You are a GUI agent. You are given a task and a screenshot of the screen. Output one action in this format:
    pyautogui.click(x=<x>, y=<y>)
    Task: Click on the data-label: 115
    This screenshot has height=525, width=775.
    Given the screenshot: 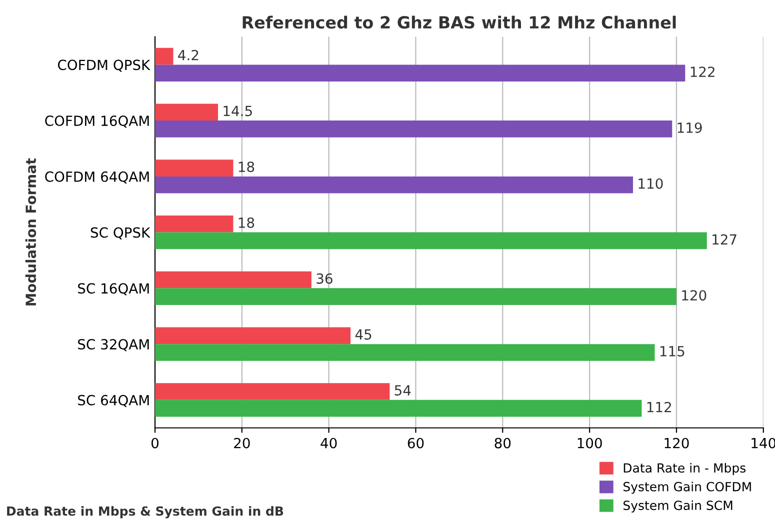 What is the action you would take?
    pyautogui.click(x=672, y=351)
    